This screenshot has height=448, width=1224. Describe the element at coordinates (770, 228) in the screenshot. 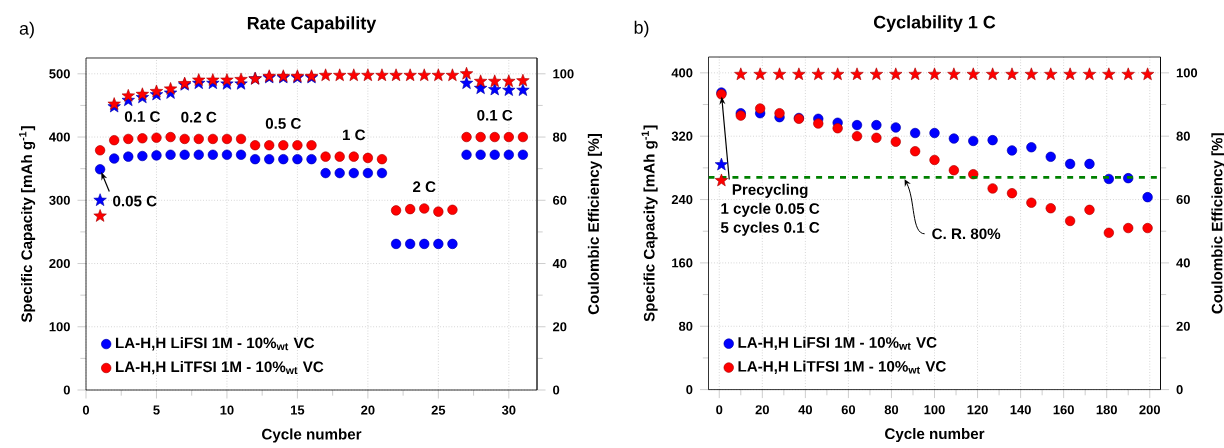

I see `annotation: 5 cycles 0.1 C` at that location.